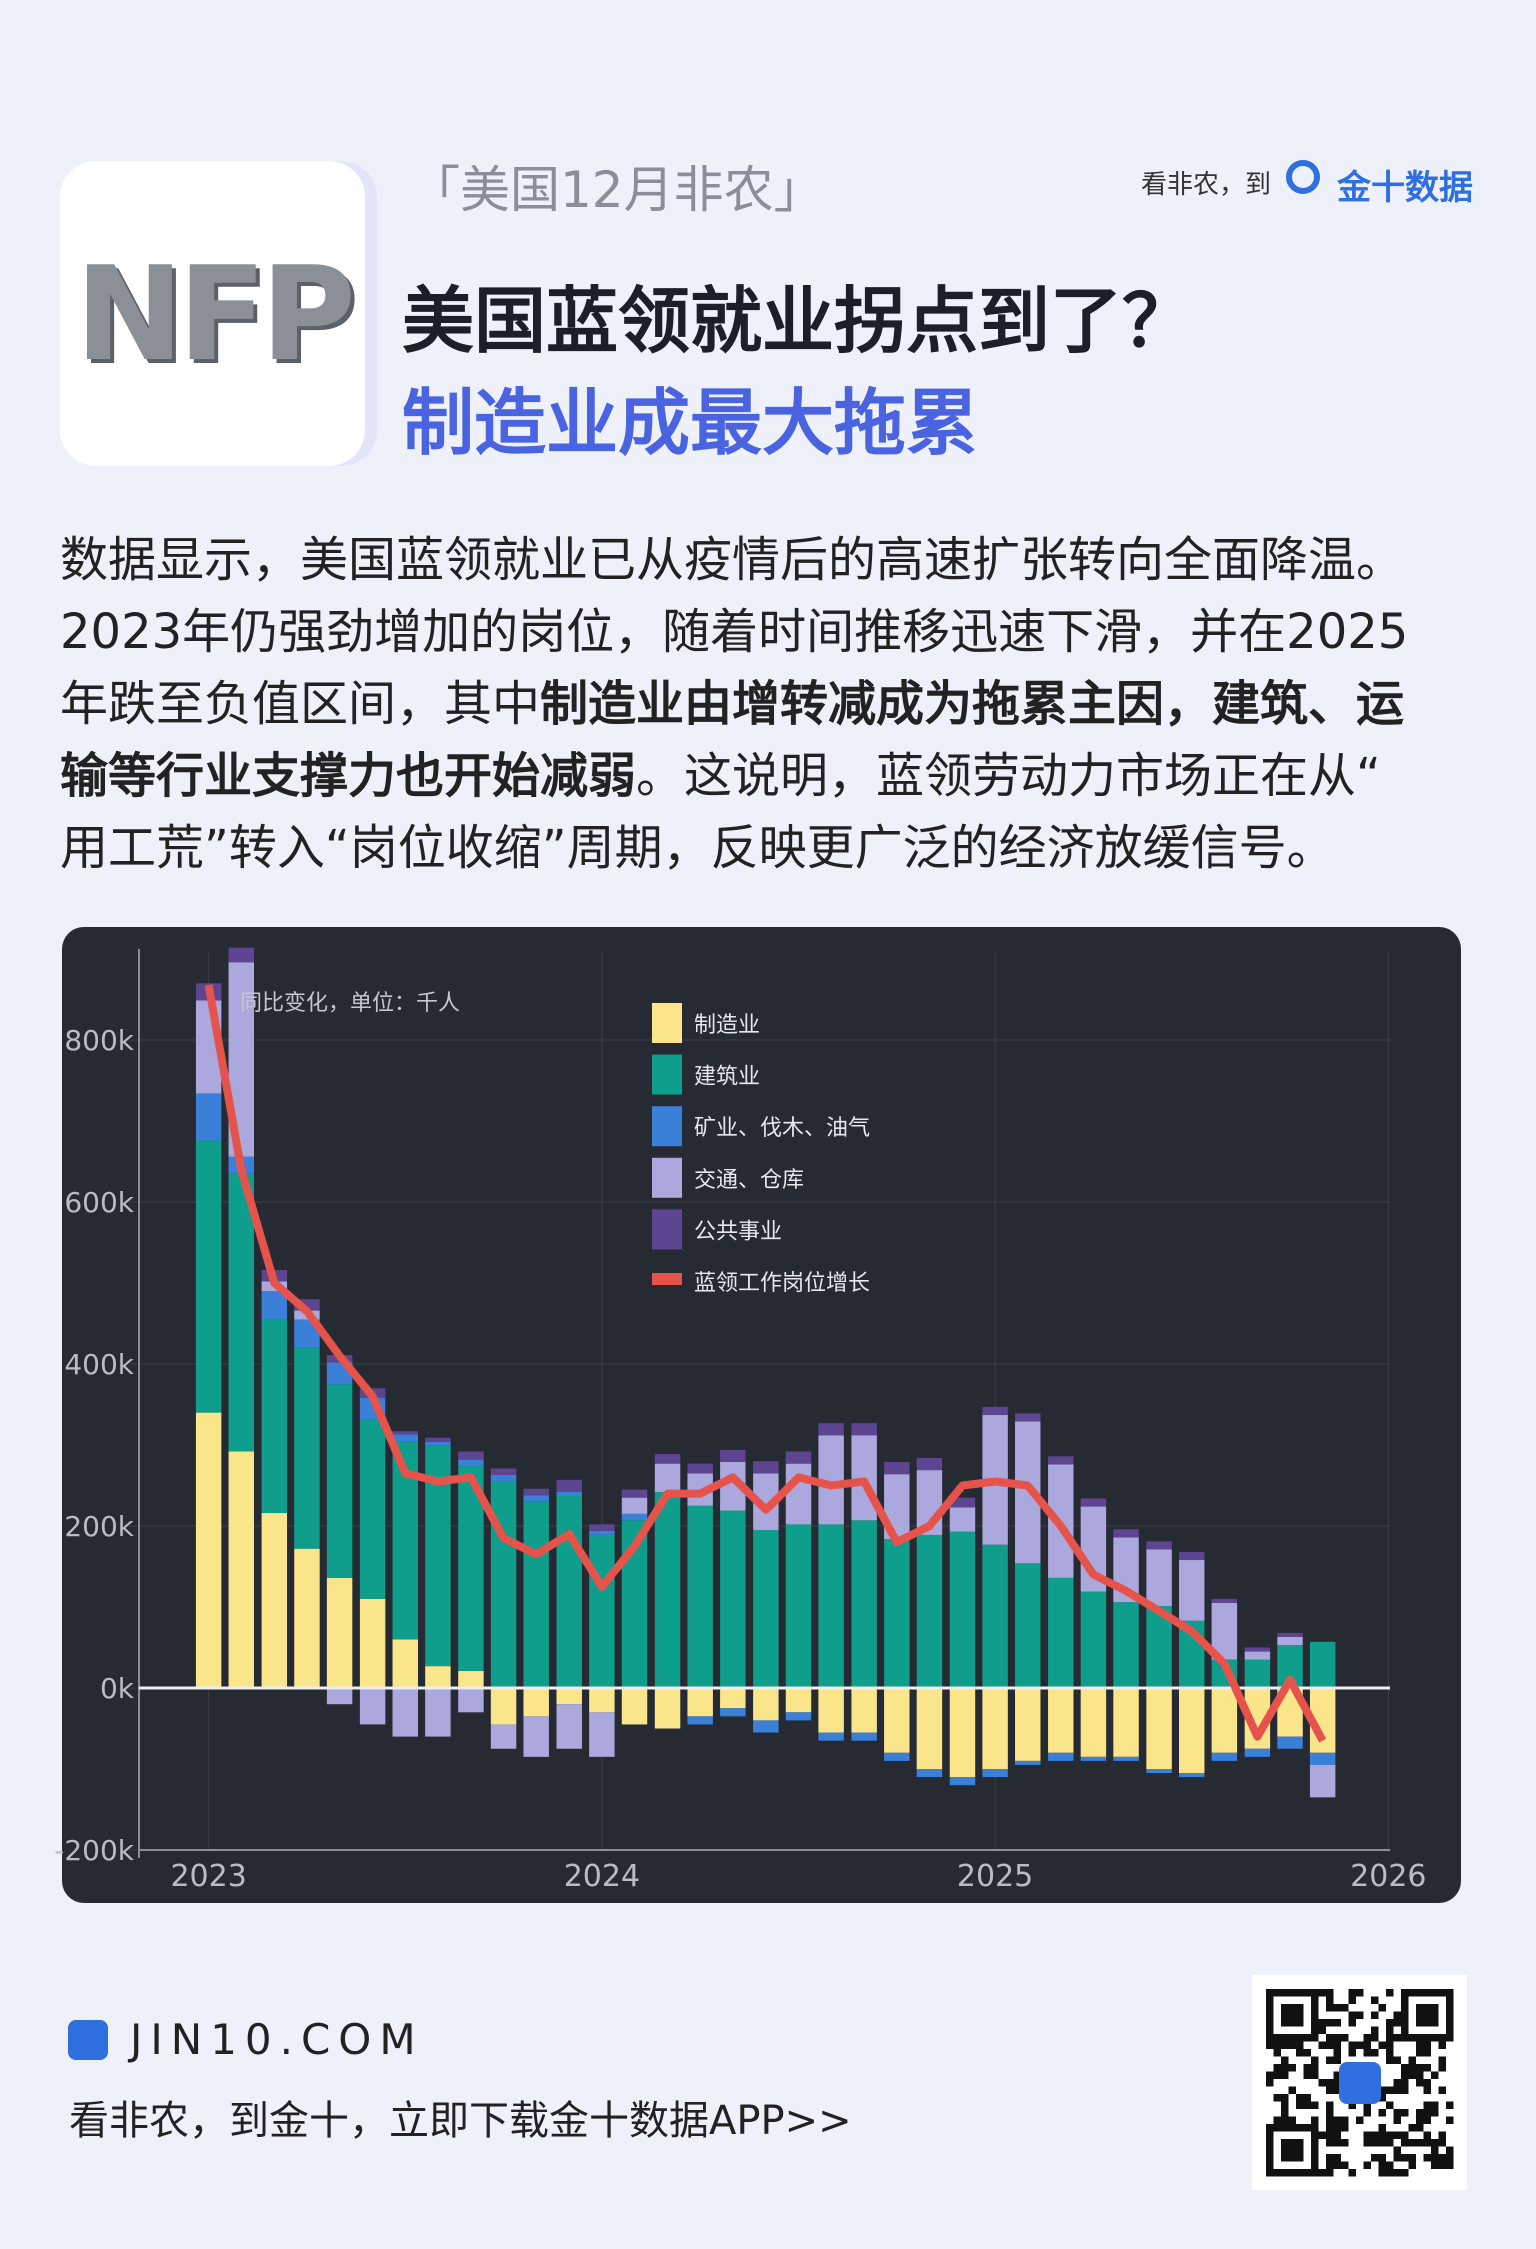 This screenshot has height=2249, width=1536. Describe the element at coordinates (1303, 177) in the screenshot. I see `brand-icon` at that location.